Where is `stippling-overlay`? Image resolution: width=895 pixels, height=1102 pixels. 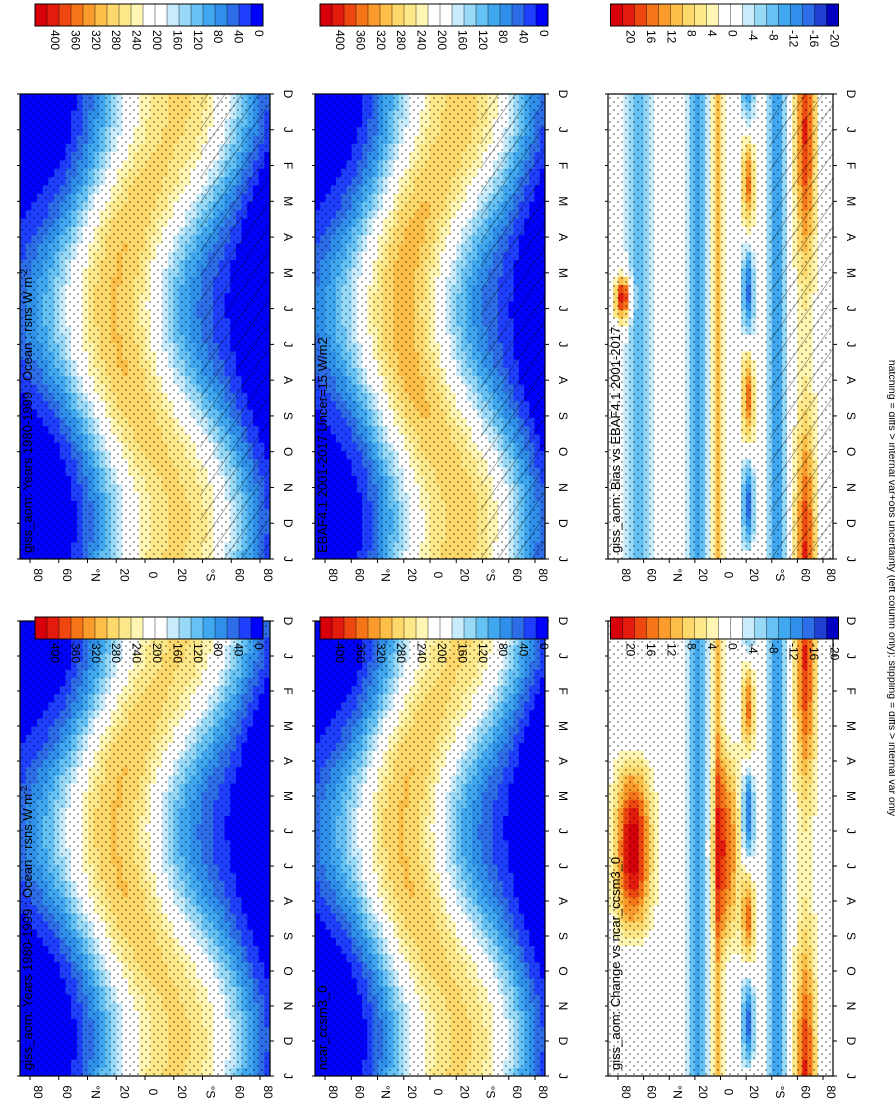
stippling-overlay is located at coordinates (145, 848).